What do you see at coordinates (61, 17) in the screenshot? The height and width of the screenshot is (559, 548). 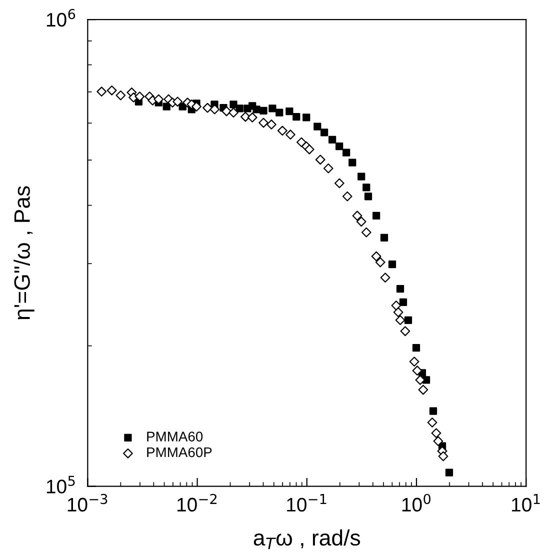 I see `y-tick-label: 10$^{6}$` at bounding box center [61, 17].